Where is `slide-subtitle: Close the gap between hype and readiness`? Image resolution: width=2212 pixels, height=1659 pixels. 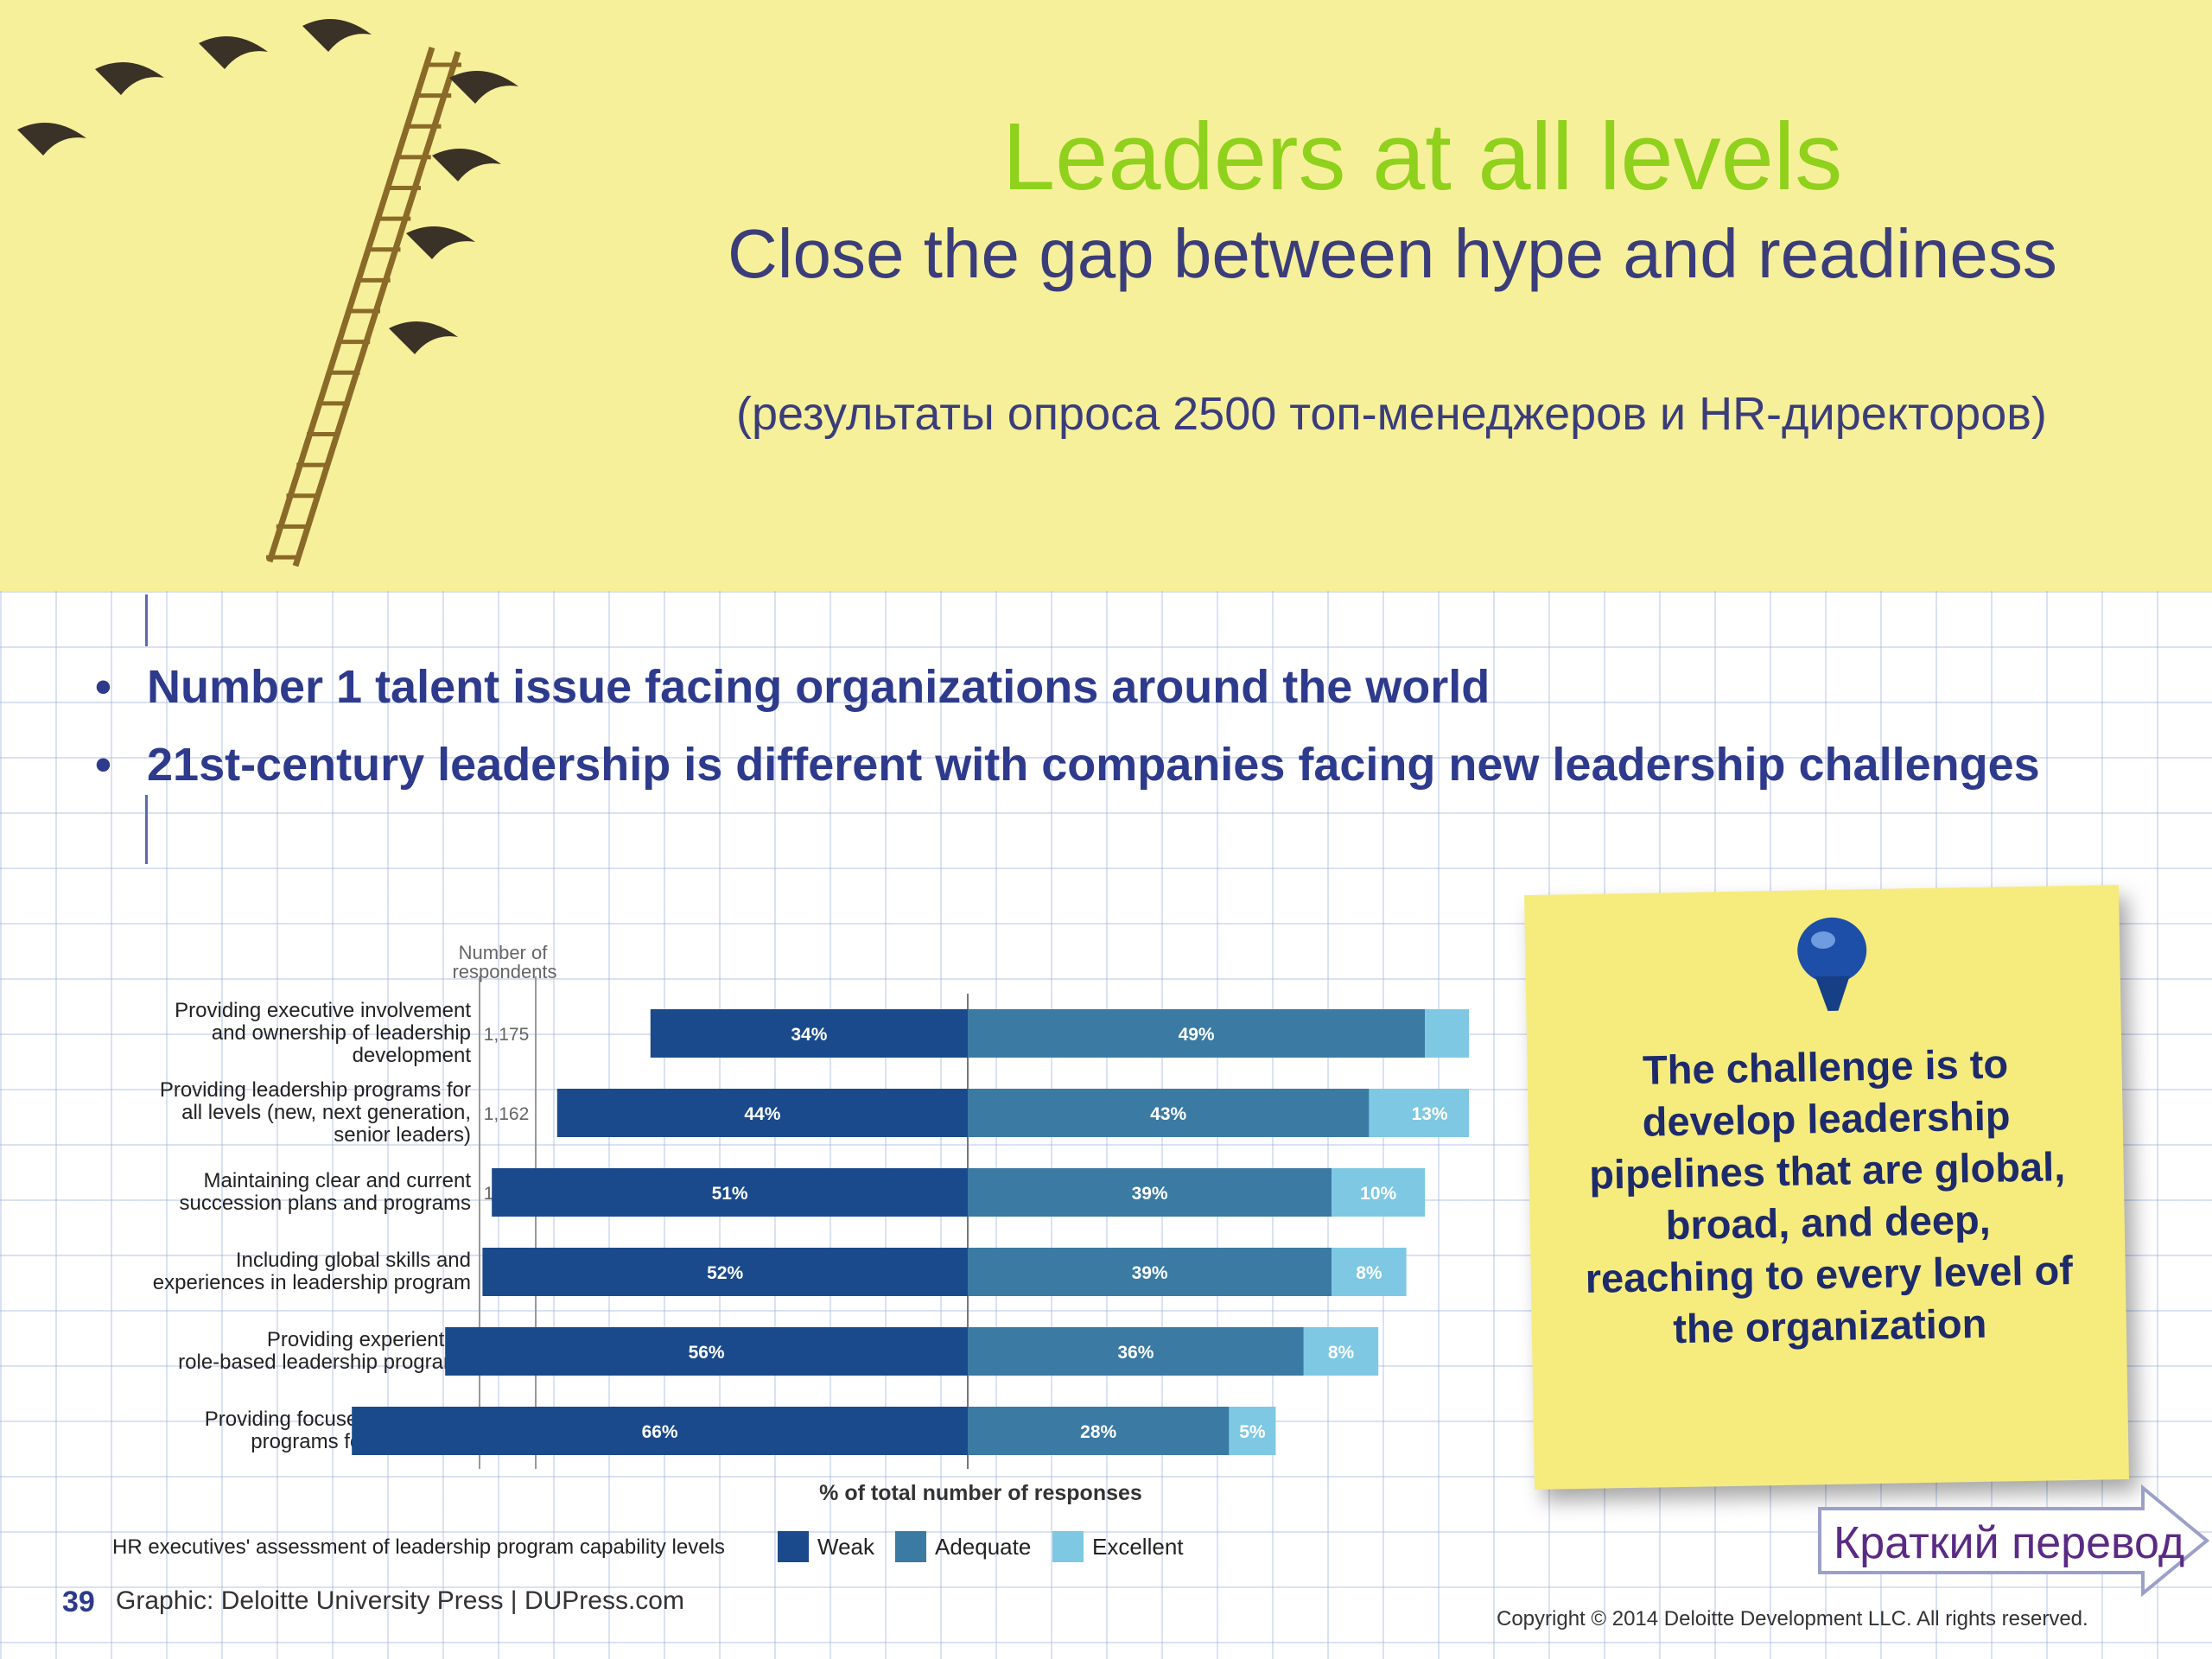
slide-subtitle: Close the gap between hype and readiness is located at coordinates (1392, 253).